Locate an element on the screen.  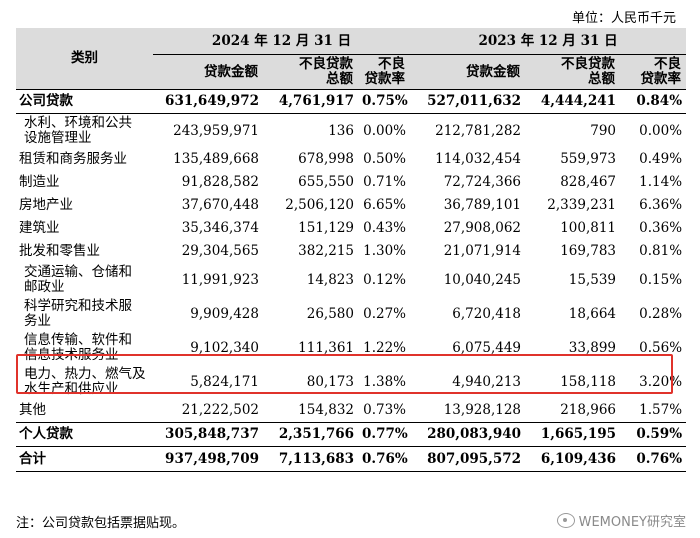
cell-npl-2024: 655,550 is located at coordinates (326, 182).